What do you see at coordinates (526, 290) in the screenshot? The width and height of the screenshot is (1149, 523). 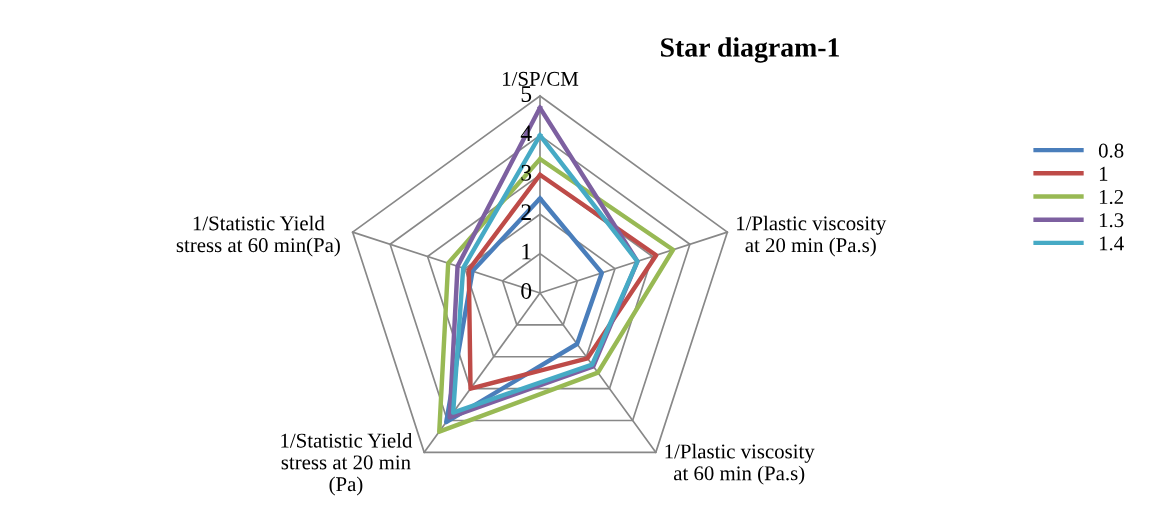 I see `y-tick-label: 0` at bounding box center [526, 290].